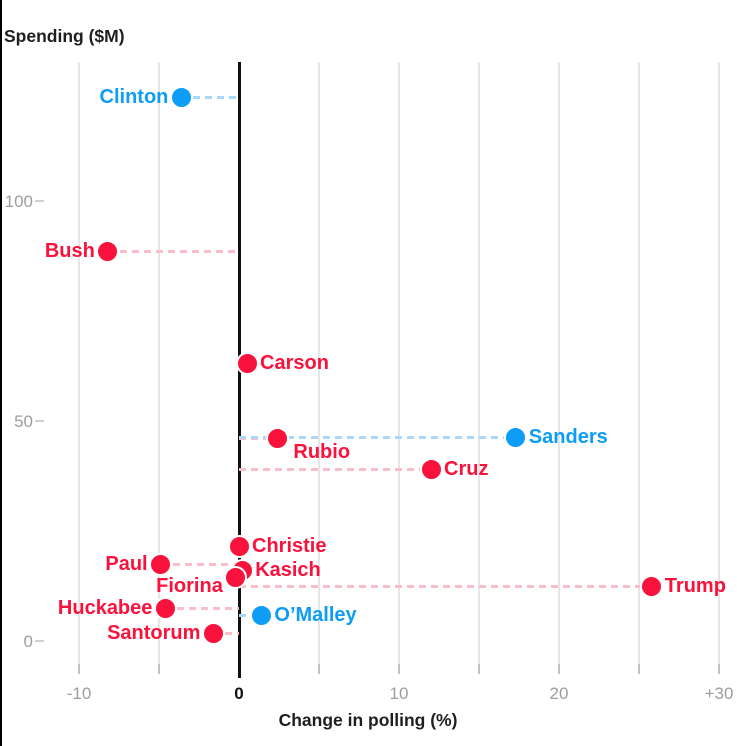 The height and width of the screenshot is (746, 737). I want to click on data-point-christie, so click(239, 546).